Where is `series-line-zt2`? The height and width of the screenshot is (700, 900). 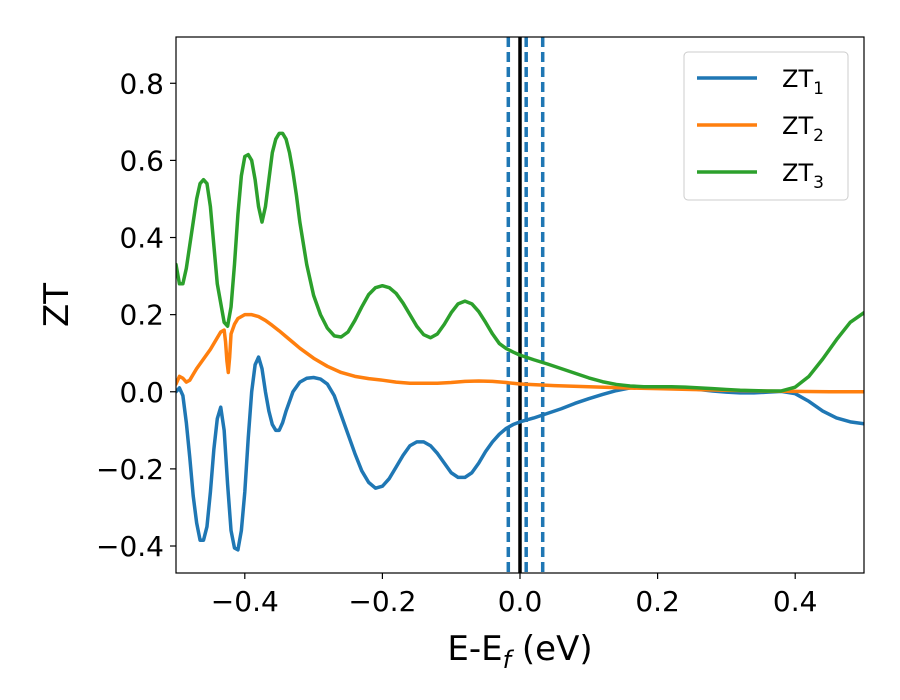 series-line-zt2 is located at coordinates (520, 353).